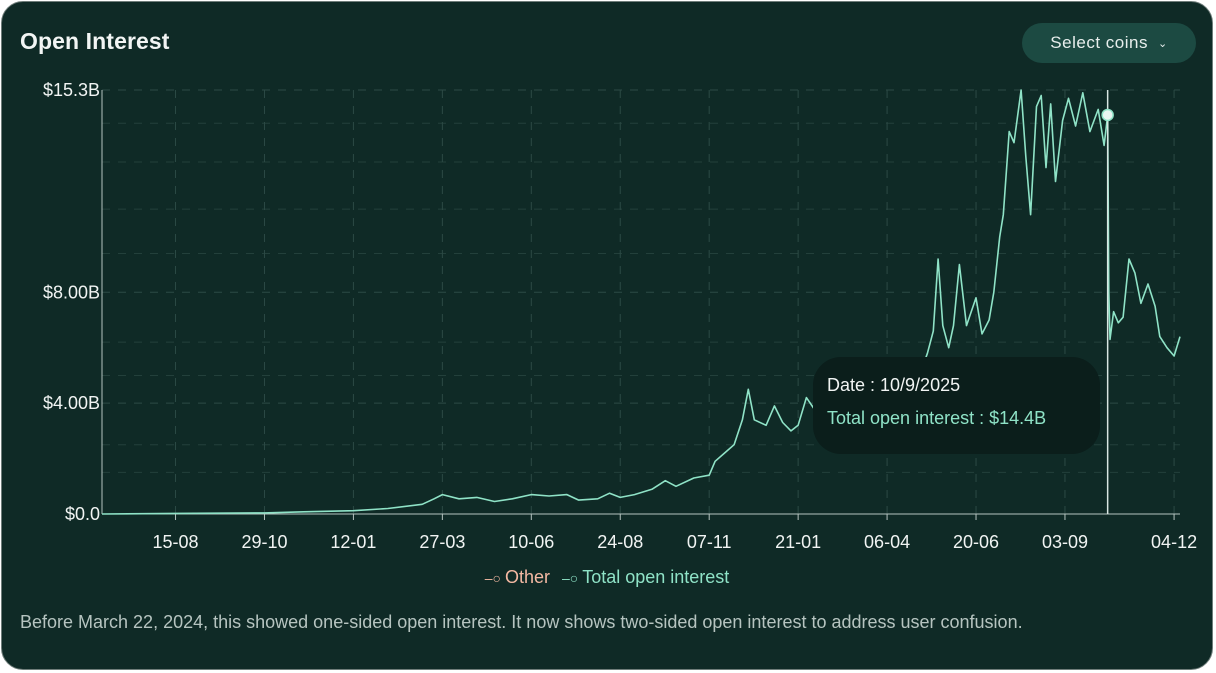  What do you see at coordinates (71, 292) in the screenshot?
I see `y-tick-label: $8.00B` at bounding box center [71, 292].